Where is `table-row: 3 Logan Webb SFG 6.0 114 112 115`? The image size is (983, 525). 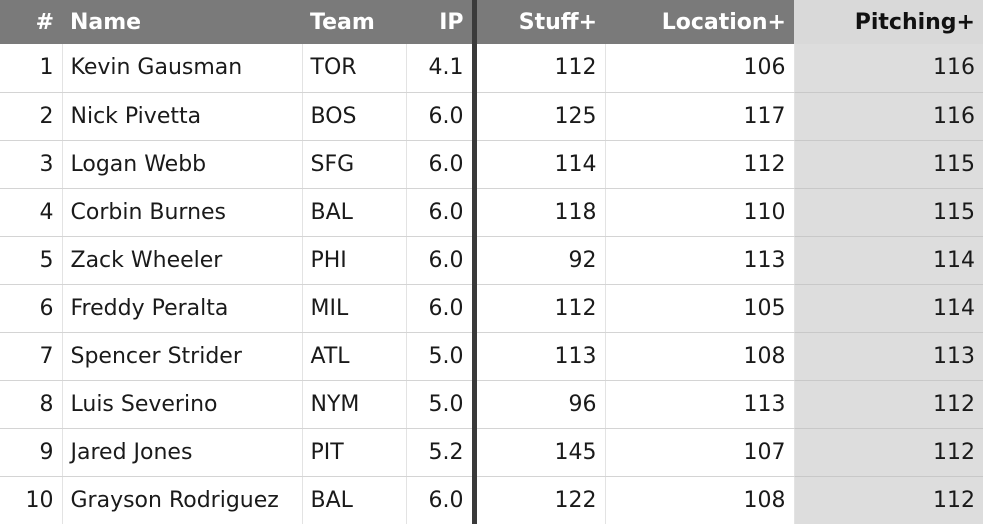 table-row: 3 Logan Webb SFG 6.0 114 112 115 is located at coordinates (491, 164).